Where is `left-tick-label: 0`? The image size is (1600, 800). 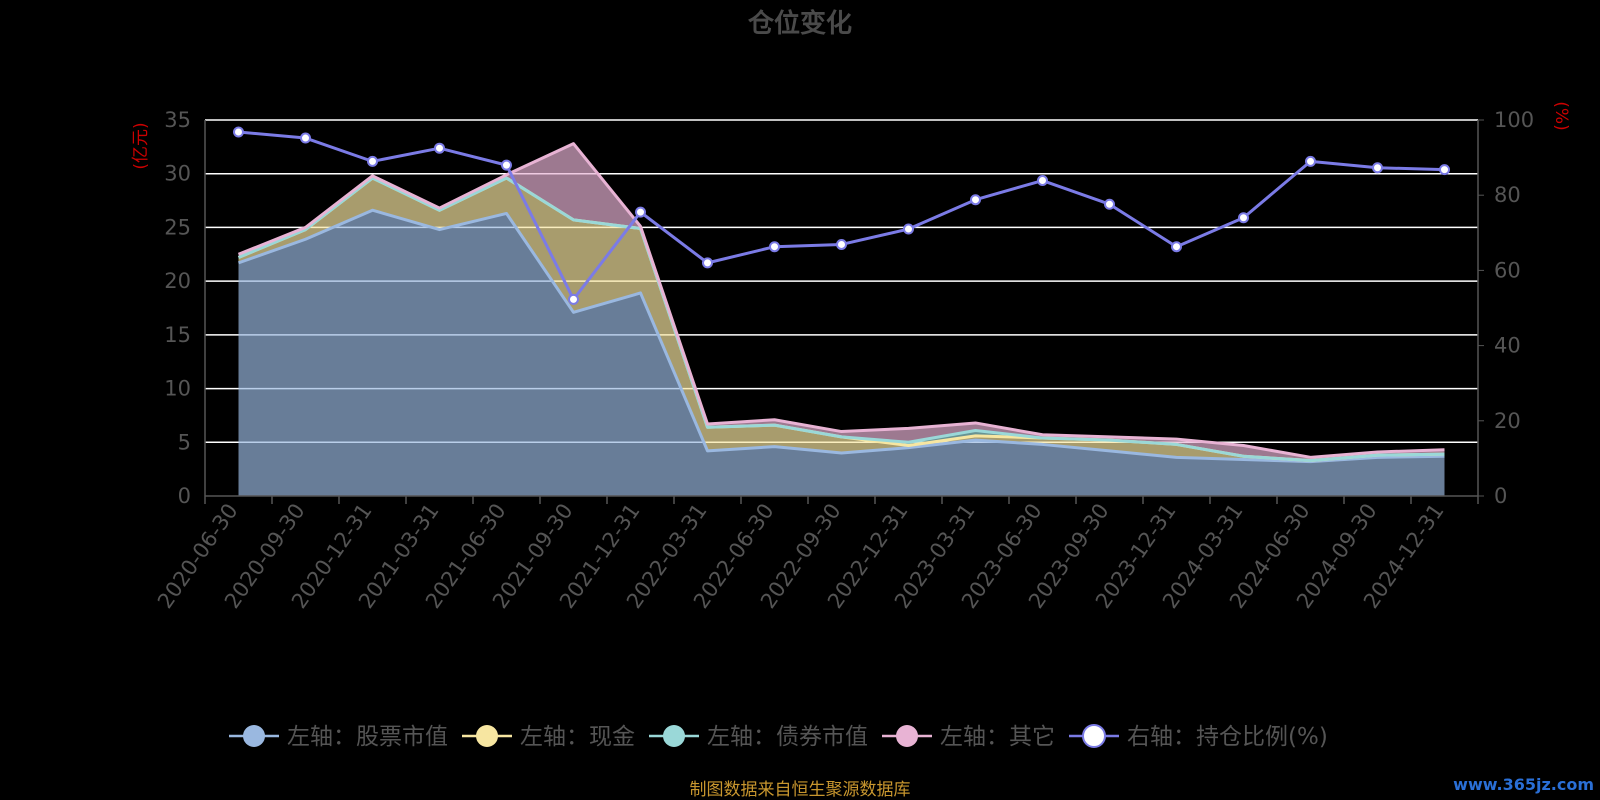
left-tick-label: 0 is located at coordinates (184, 496).